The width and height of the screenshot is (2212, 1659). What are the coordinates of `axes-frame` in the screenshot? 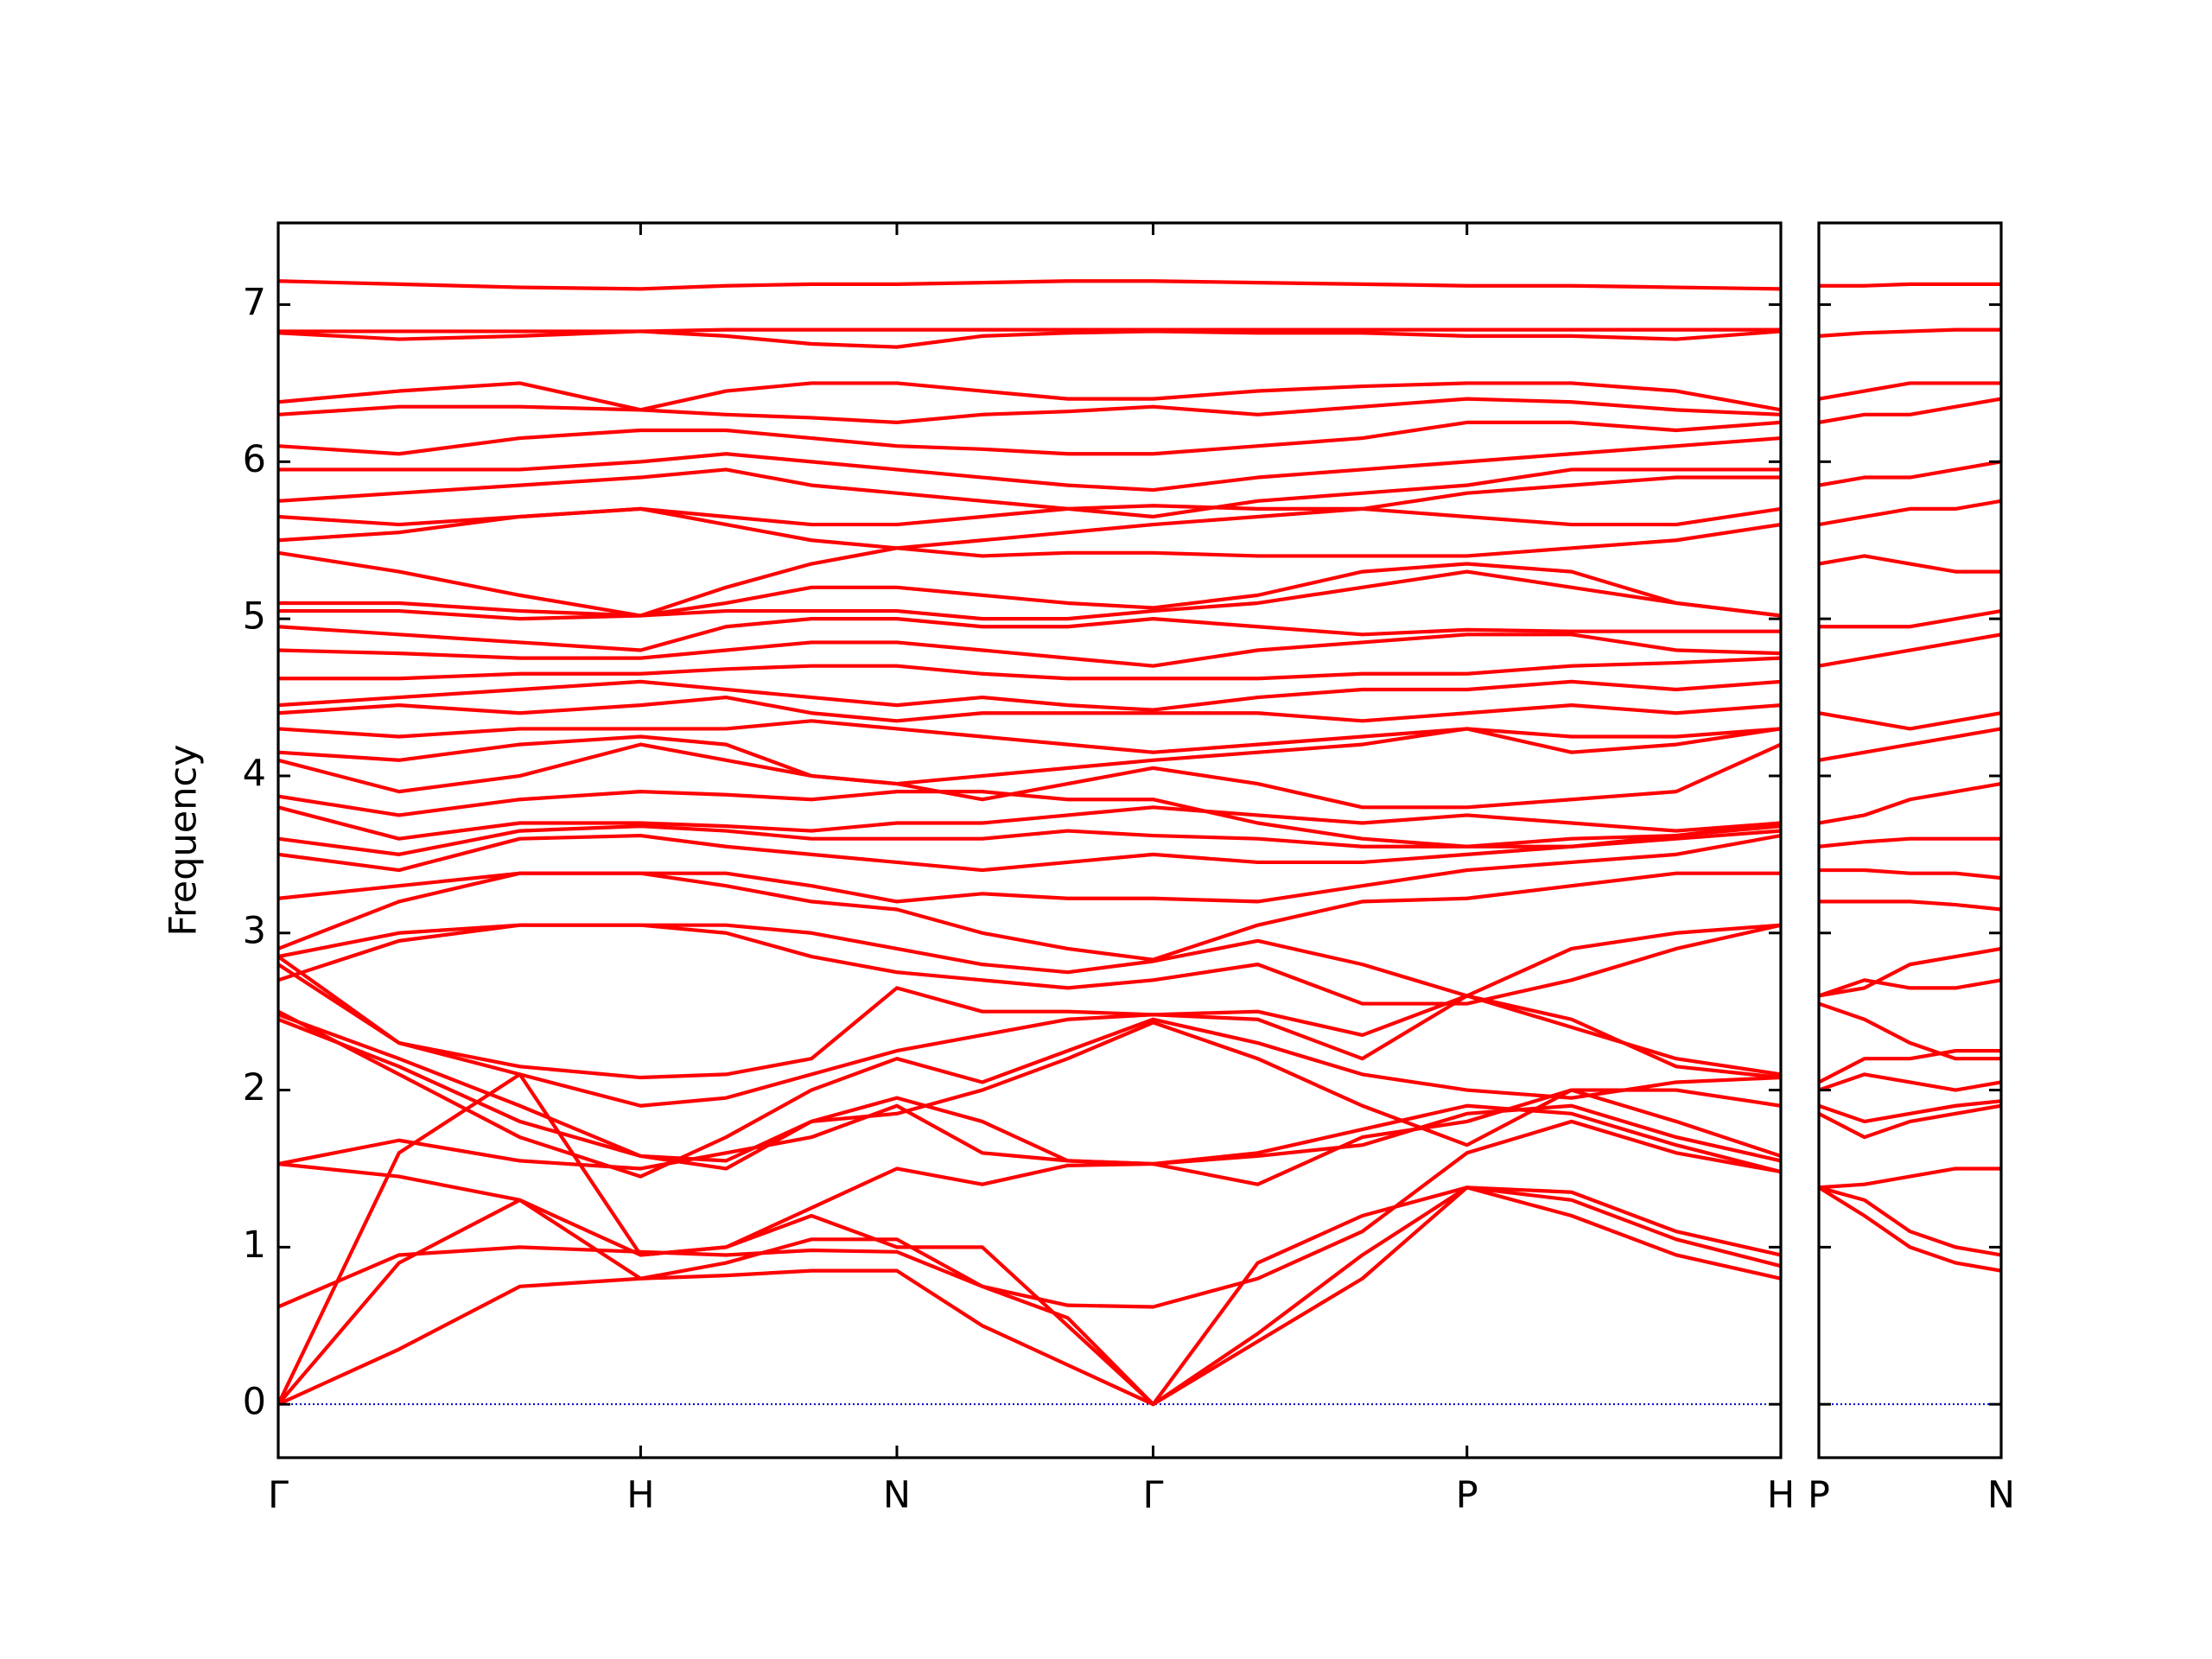 It's located at (1910, 840).